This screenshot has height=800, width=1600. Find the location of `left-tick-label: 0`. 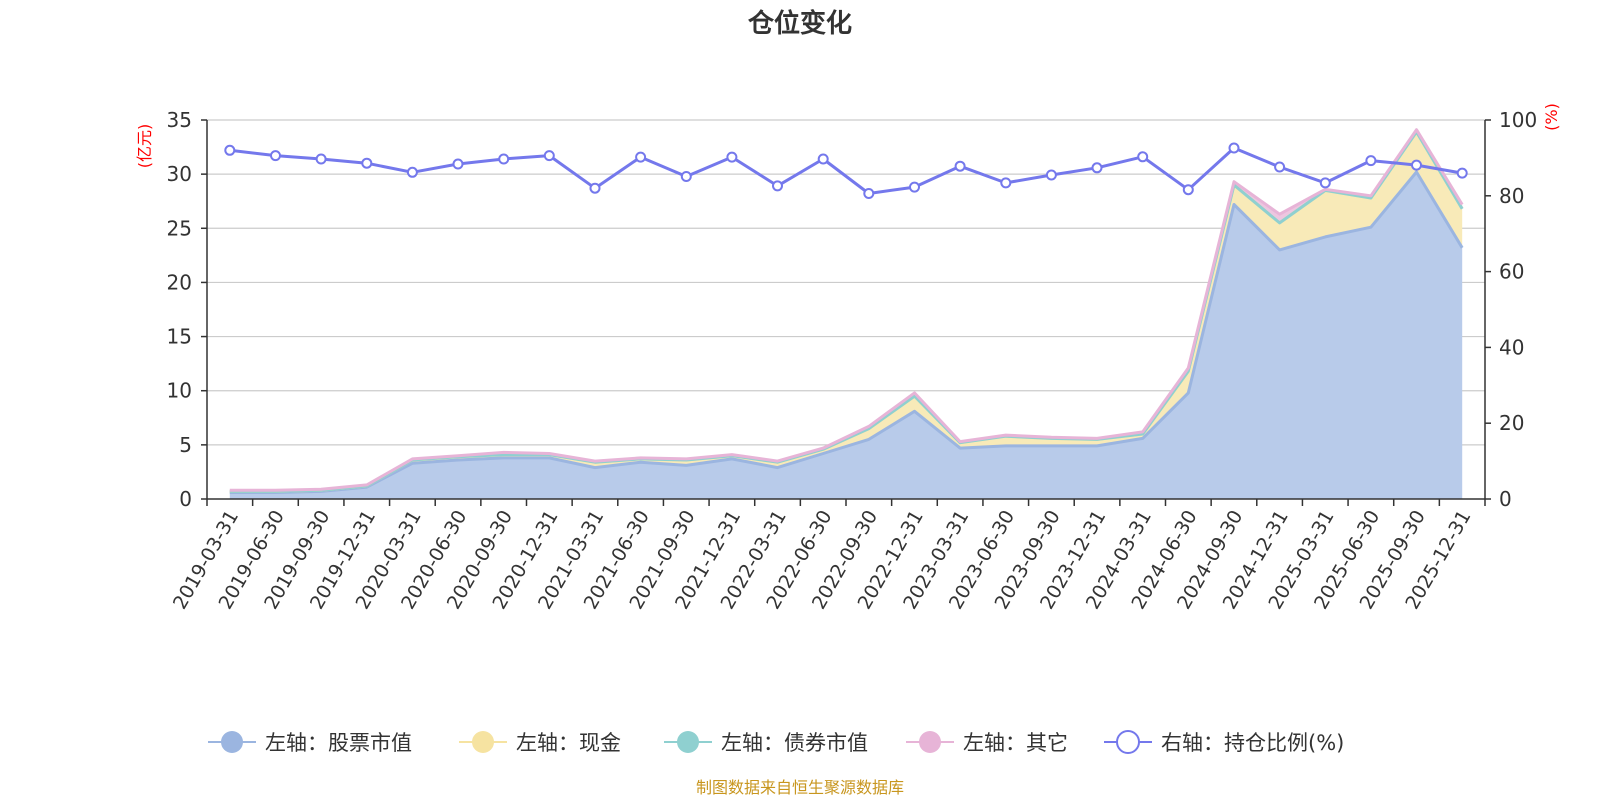

left-tick-label: 0 is located at coordinates (185, 499).